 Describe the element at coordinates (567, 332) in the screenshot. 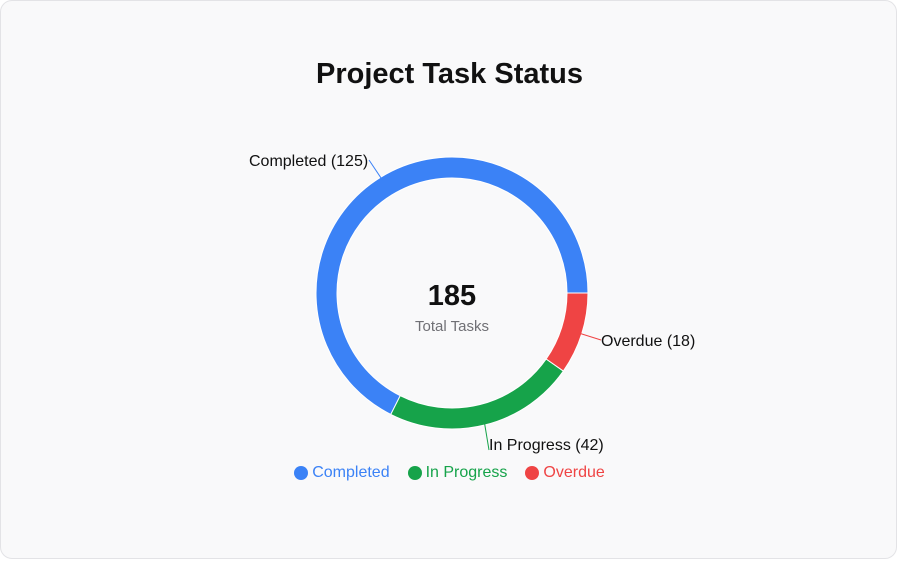

I see `donut-slice-overdue` at that location.